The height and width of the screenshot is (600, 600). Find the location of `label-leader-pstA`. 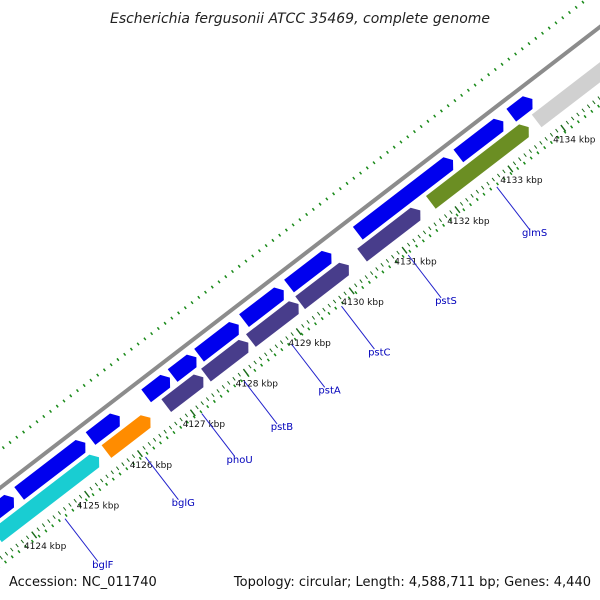

label-leader-pstA is located at coordinates (308, 366).